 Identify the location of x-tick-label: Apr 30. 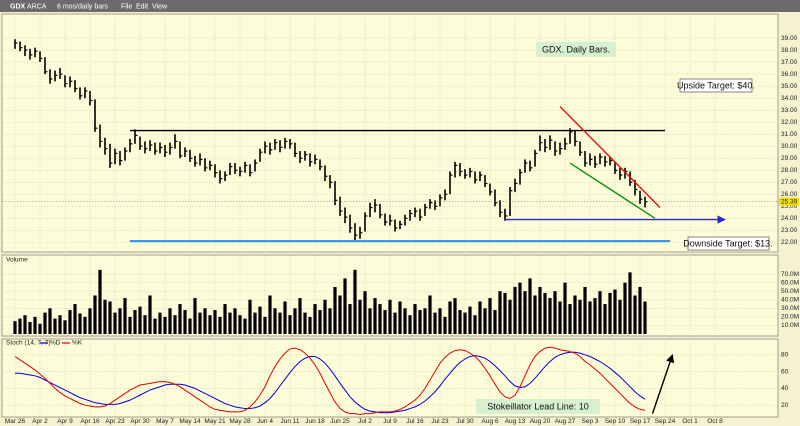
(140, 421).